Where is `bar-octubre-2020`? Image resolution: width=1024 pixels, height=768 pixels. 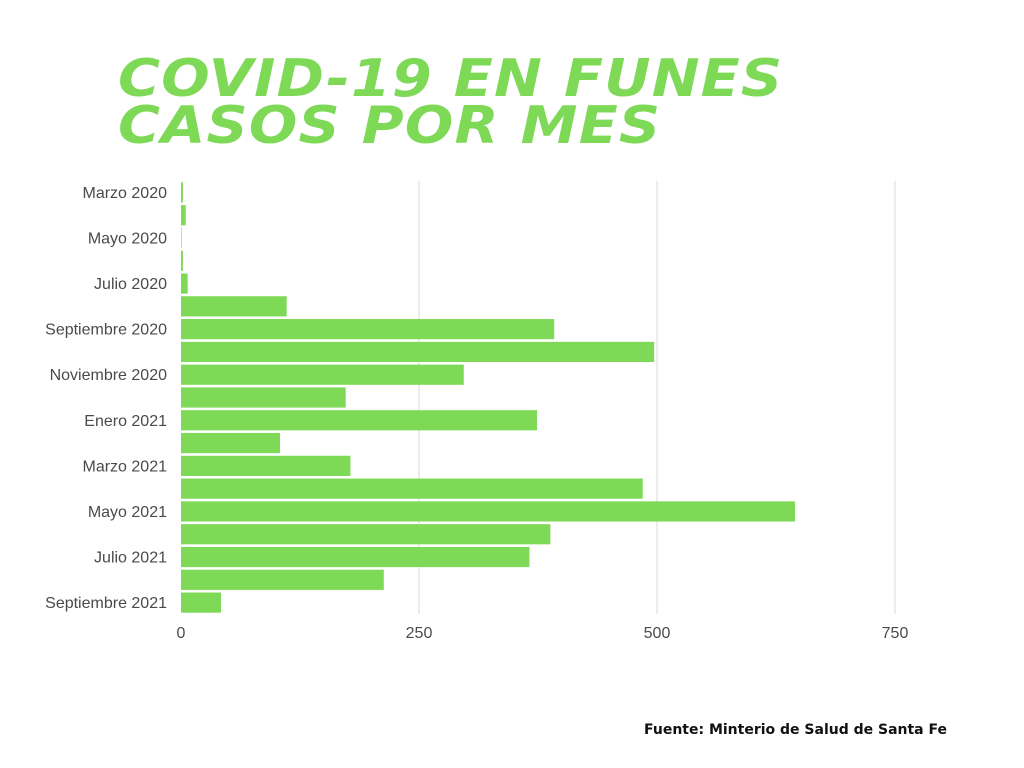 bar-octubre-2020 is located at coordinates (418, 352).